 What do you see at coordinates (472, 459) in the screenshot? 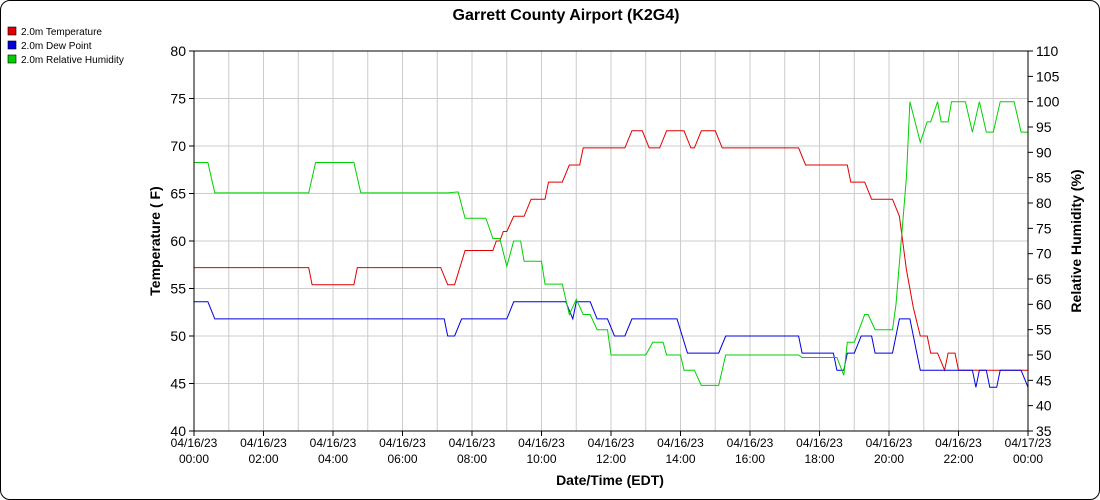
I see `x-tick-time: 08:00` at bounding box center [472, 459].